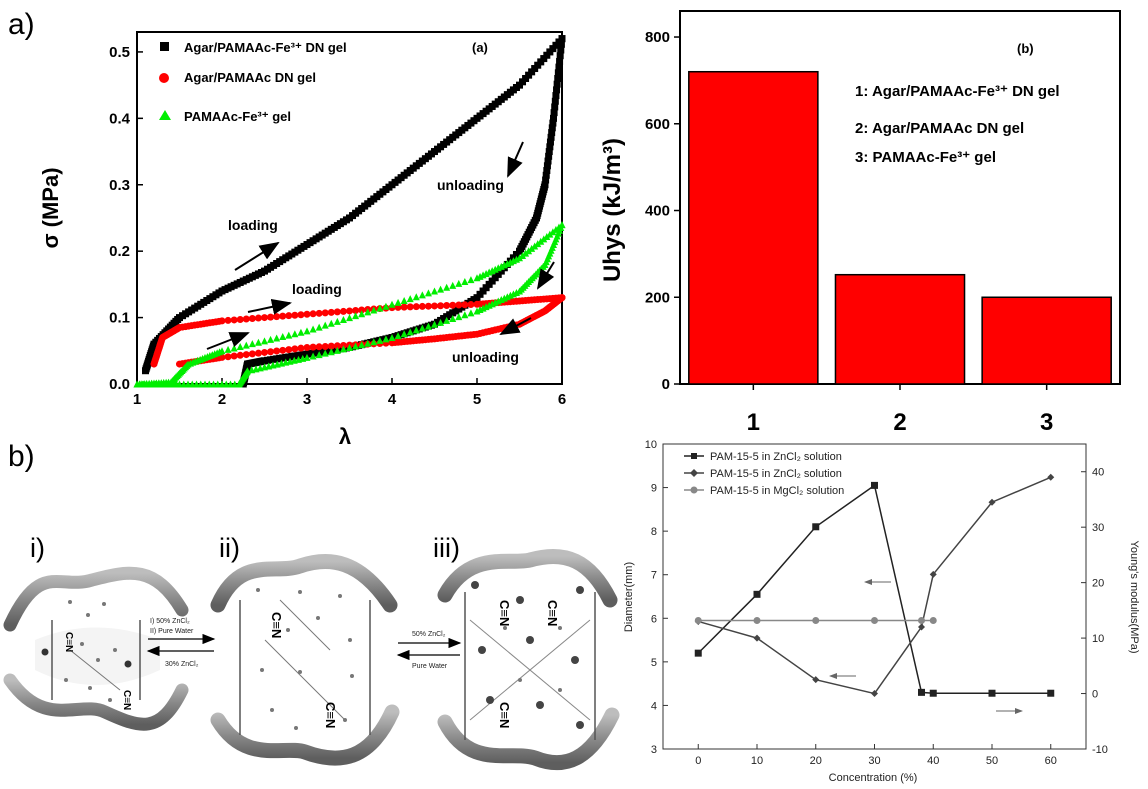 The width and height of the screenshot is (1148, 789). What do you see at coordinates (657, 211) in the screenshot?
I see `y-tick-label: 400` at bounding box center [657, 211].